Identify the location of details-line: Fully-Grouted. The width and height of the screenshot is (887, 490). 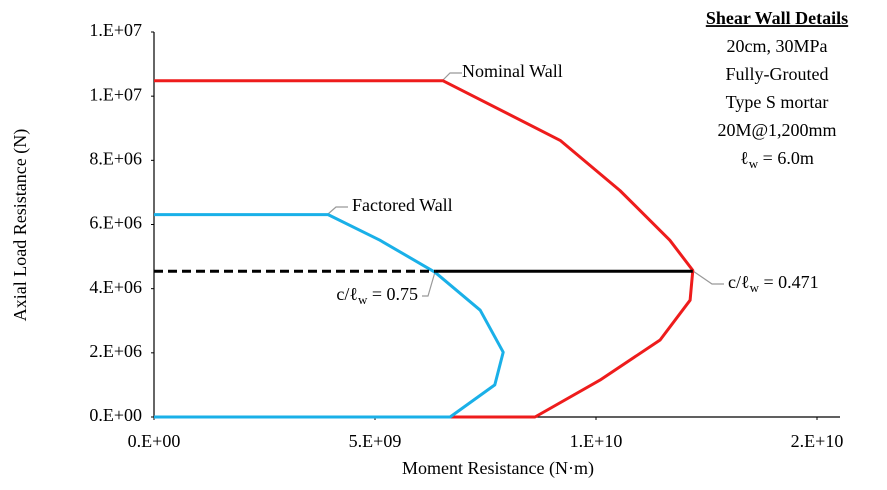
(777, 74).